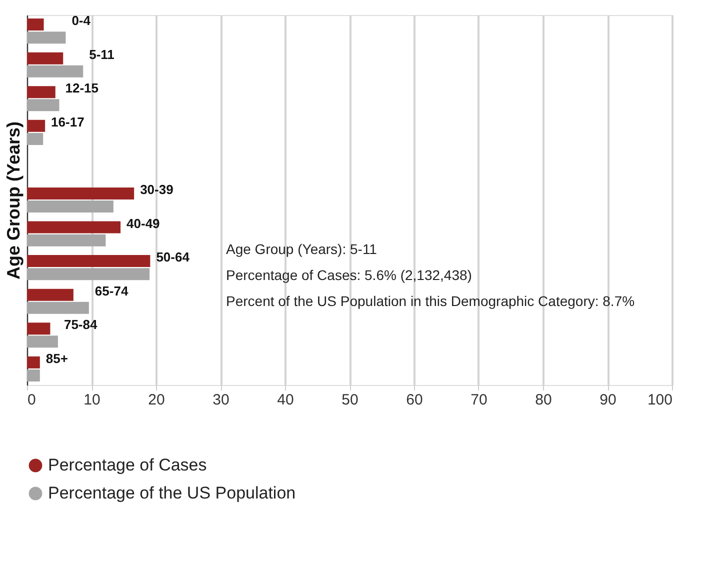 This screenshot has height=564, width=713. Describe the element at coordinates (349, 275) in the screenshot. I see `annotation: Percentage of Cases: 5.6% (2,132,438)` at that location.